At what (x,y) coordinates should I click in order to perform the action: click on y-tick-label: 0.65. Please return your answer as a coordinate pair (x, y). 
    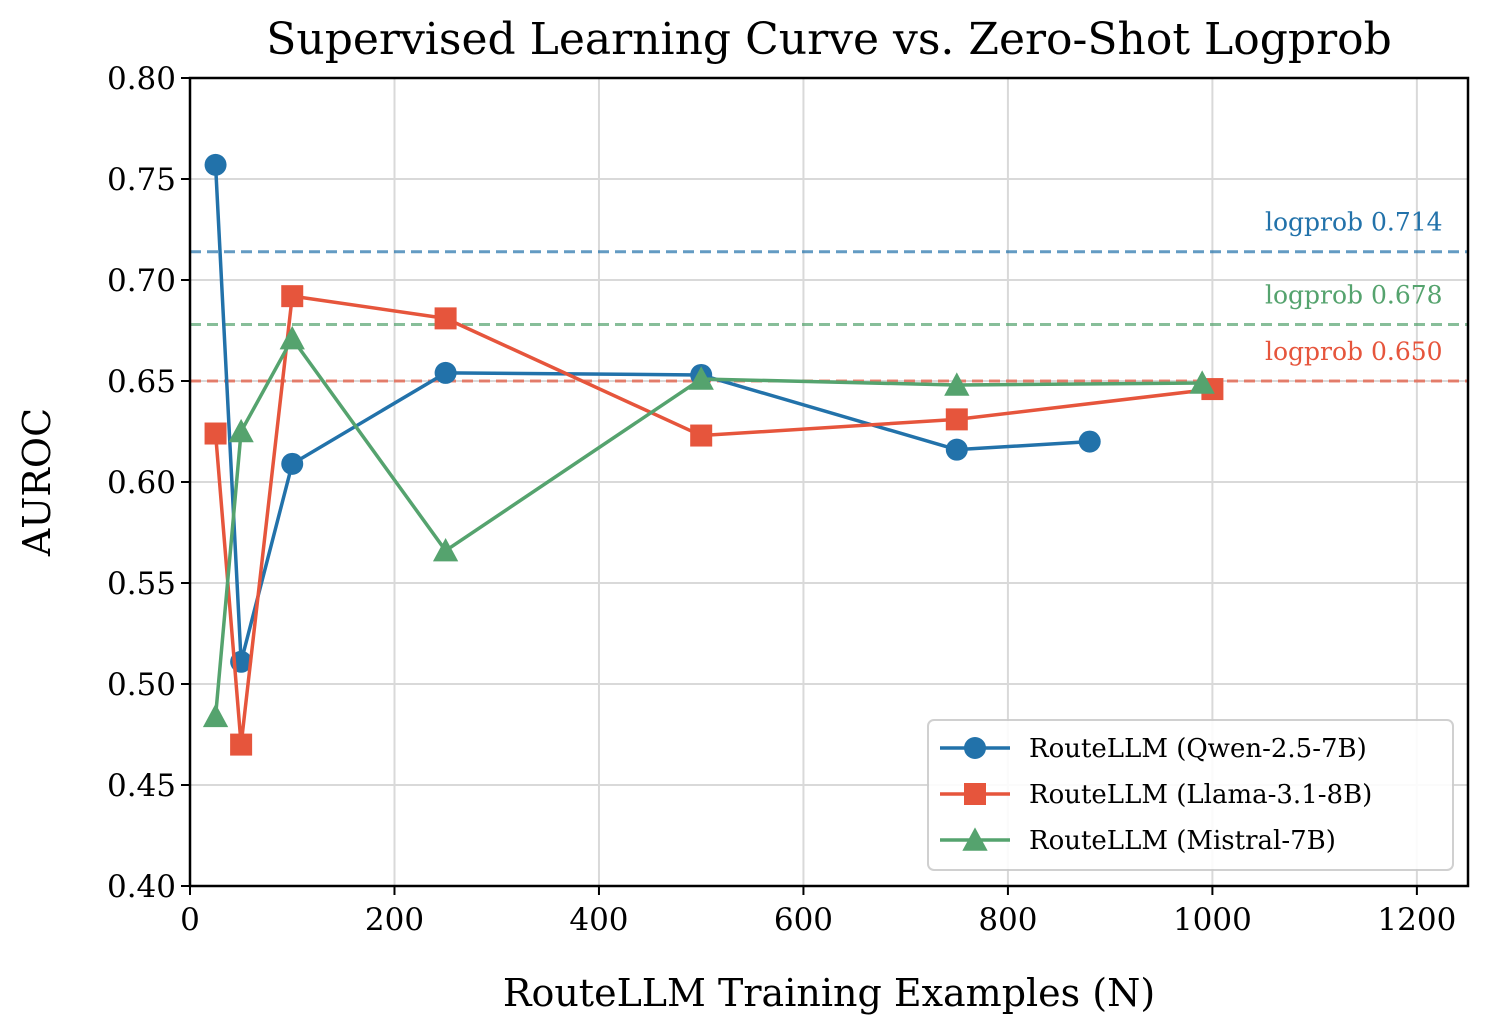
    Looking at the image, I should click on (141, 382).